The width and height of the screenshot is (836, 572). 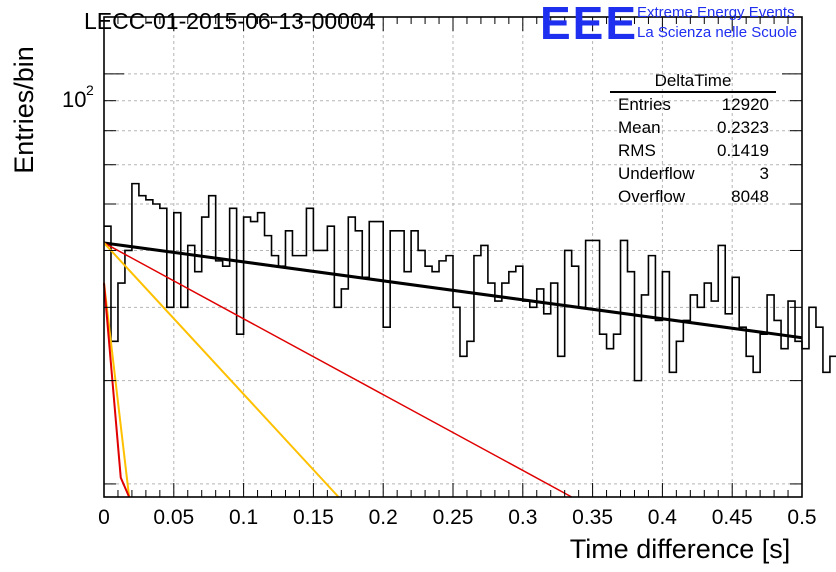 What do you see at coordinates (801, 517) in the screenshot?
I see `x-tick-label: 0.5` at bounding box center [801, 517].